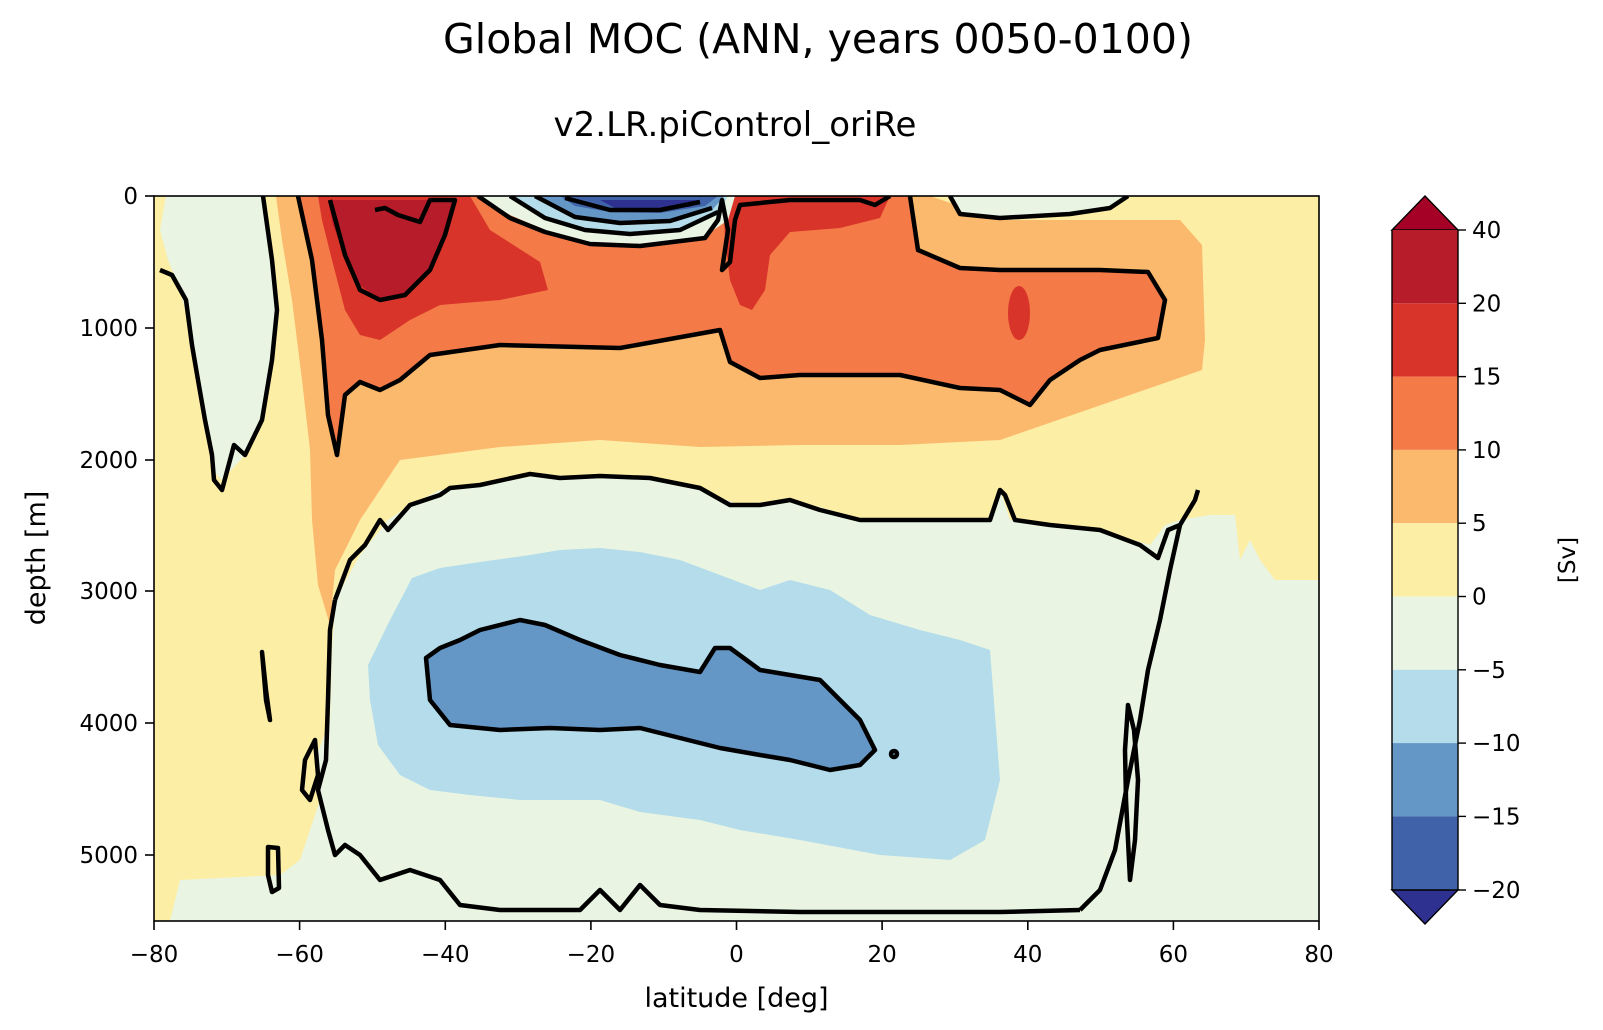  Describe the element at coordinates (1496, 744) in the screenshot. I see `colorbar-tick-label: −10` at that location.